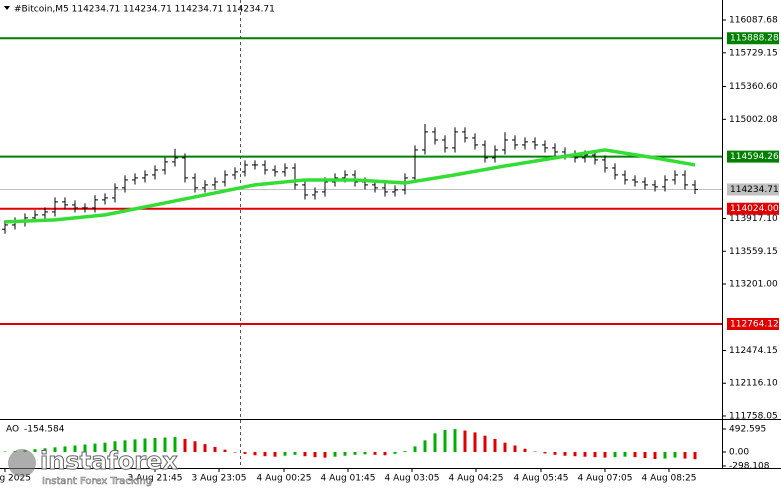  What do you see at coordinates (753, 285) in the screenshot?
I see `y-tick-label: 113201.00` at bounding box center [753, 285].